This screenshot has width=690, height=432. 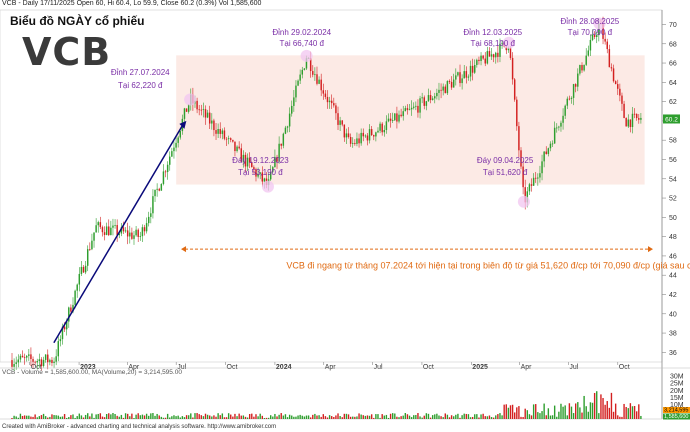 I want to click on annotation-title: Đáy 09.04.2025, so click(x=505, y=160).